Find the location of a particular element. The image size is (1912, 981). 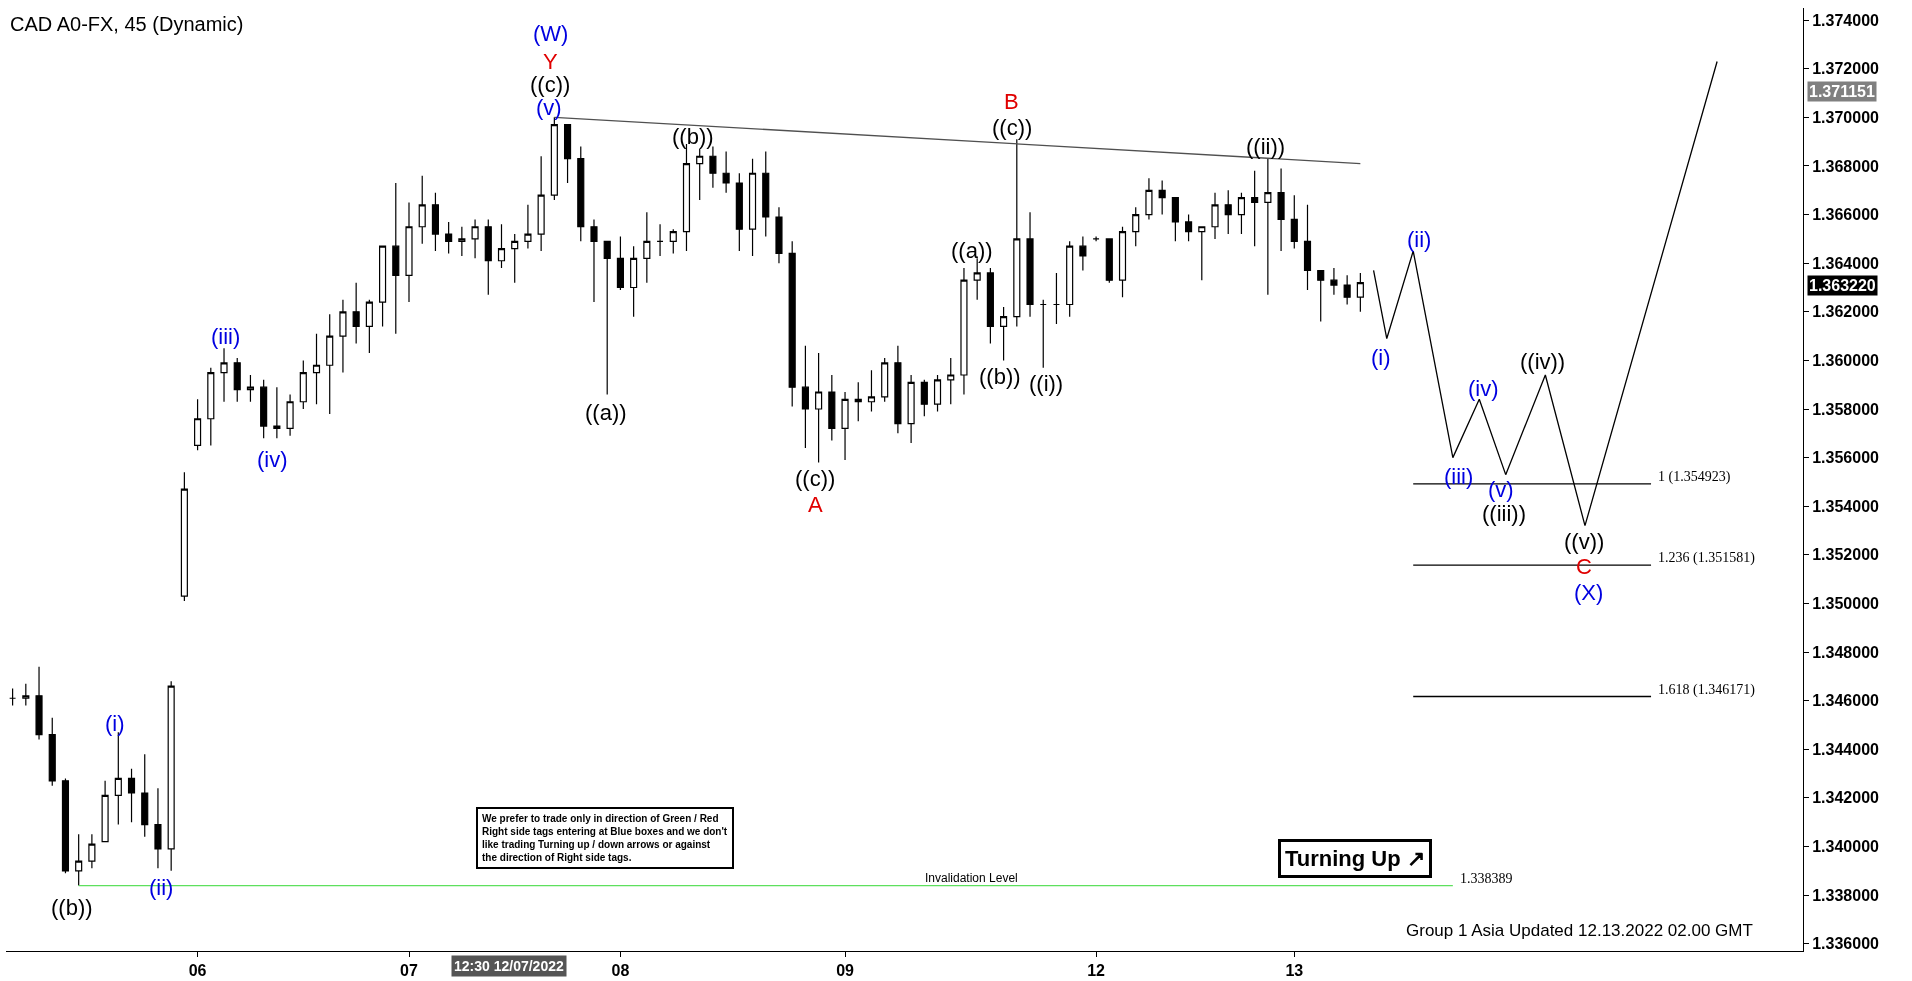

x-tick-label: 06 is located at coordinates (197, 971).